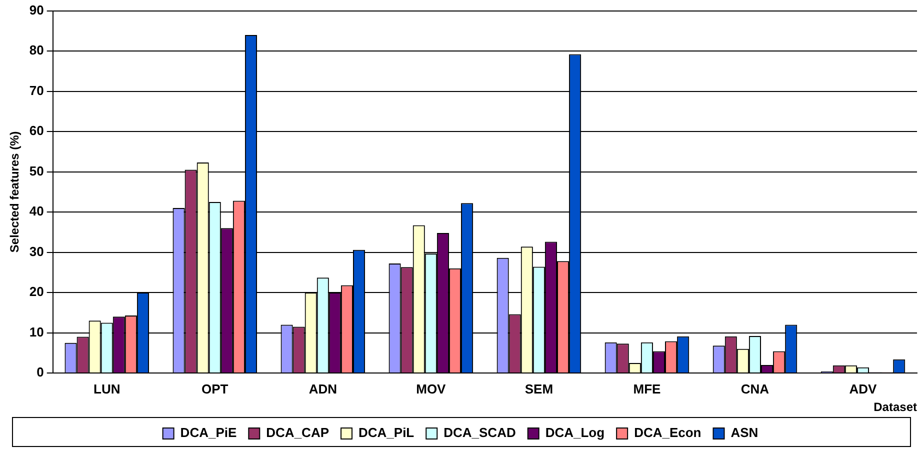 This screenshot has width=923, height=452. What do you see at coordinates (322, 388) in the screenshot?
I see `x-tick-label: ADN` at bounding box center [322, 388].